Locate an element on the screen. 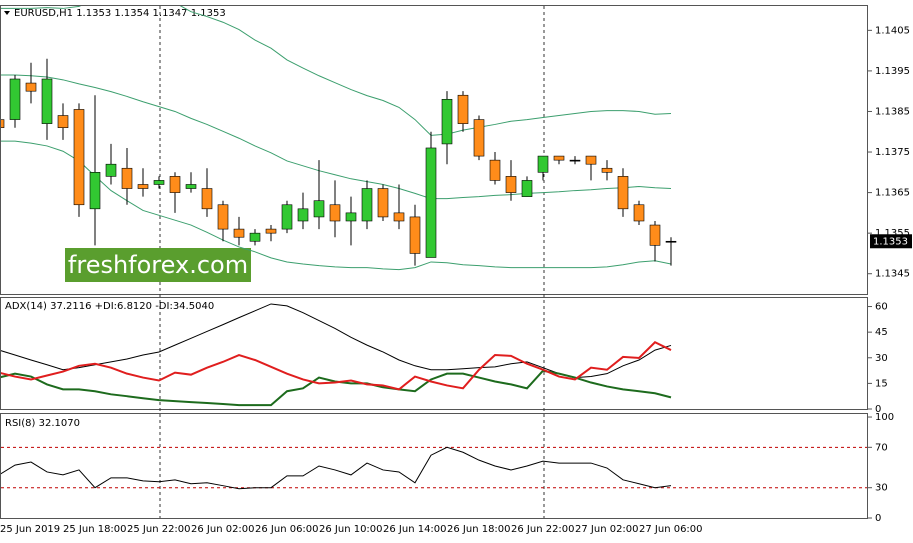 The height and width of the screenshot is (543, 913). chart-title: EURUSD,H1 1.1353 1.1354 1.1347 1.1353 is located at coordinates (120, 13).